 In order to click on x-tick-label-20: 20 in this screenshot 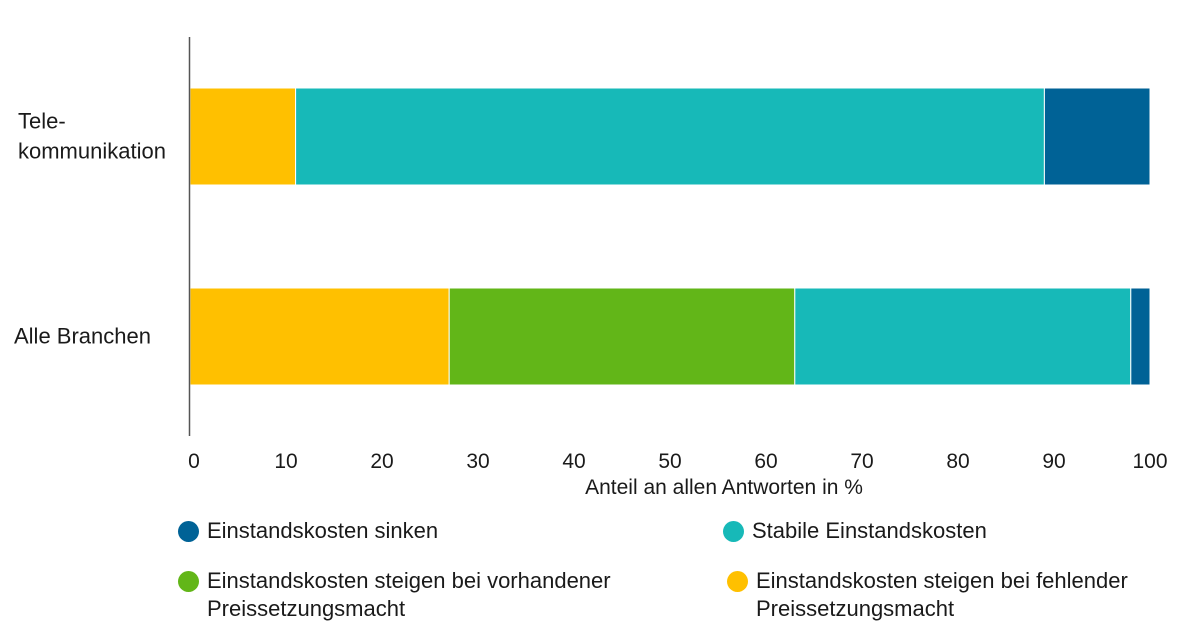, I will do `click(381, 461)`.